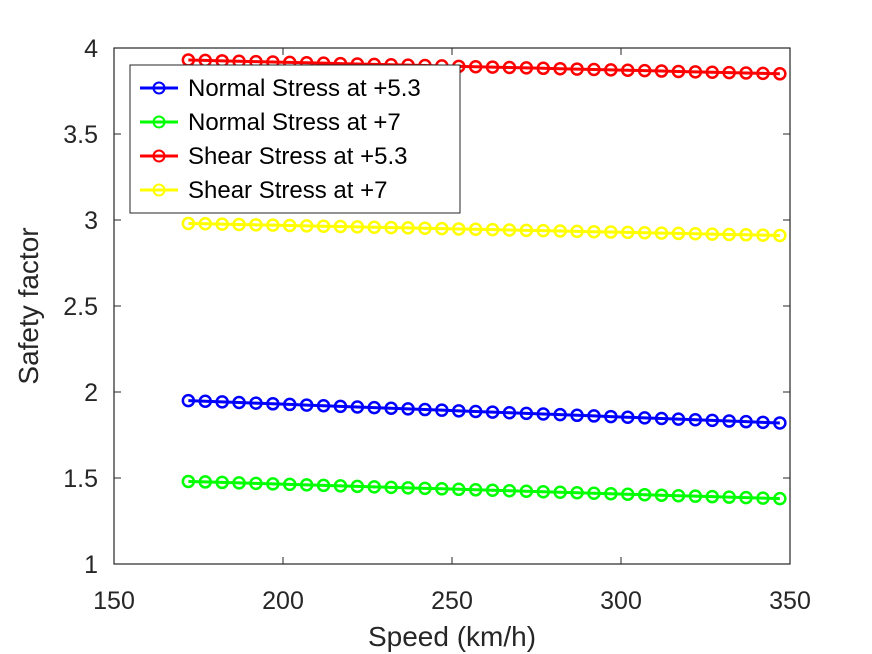 The height and width of the screenshot is (654, 872). Describe the element at coordinates (452, 601) in the screenshot. I see `x-tick-label: 250` at that location.